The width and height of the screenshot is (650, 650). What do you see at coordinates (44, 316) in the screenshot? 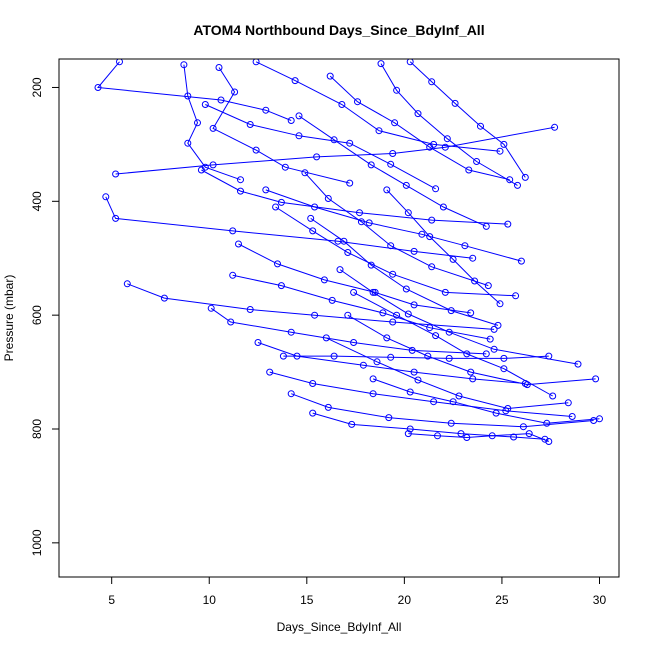
I see `y-axis: 200 400 600 800 1000` at bounding box center [44, 316].